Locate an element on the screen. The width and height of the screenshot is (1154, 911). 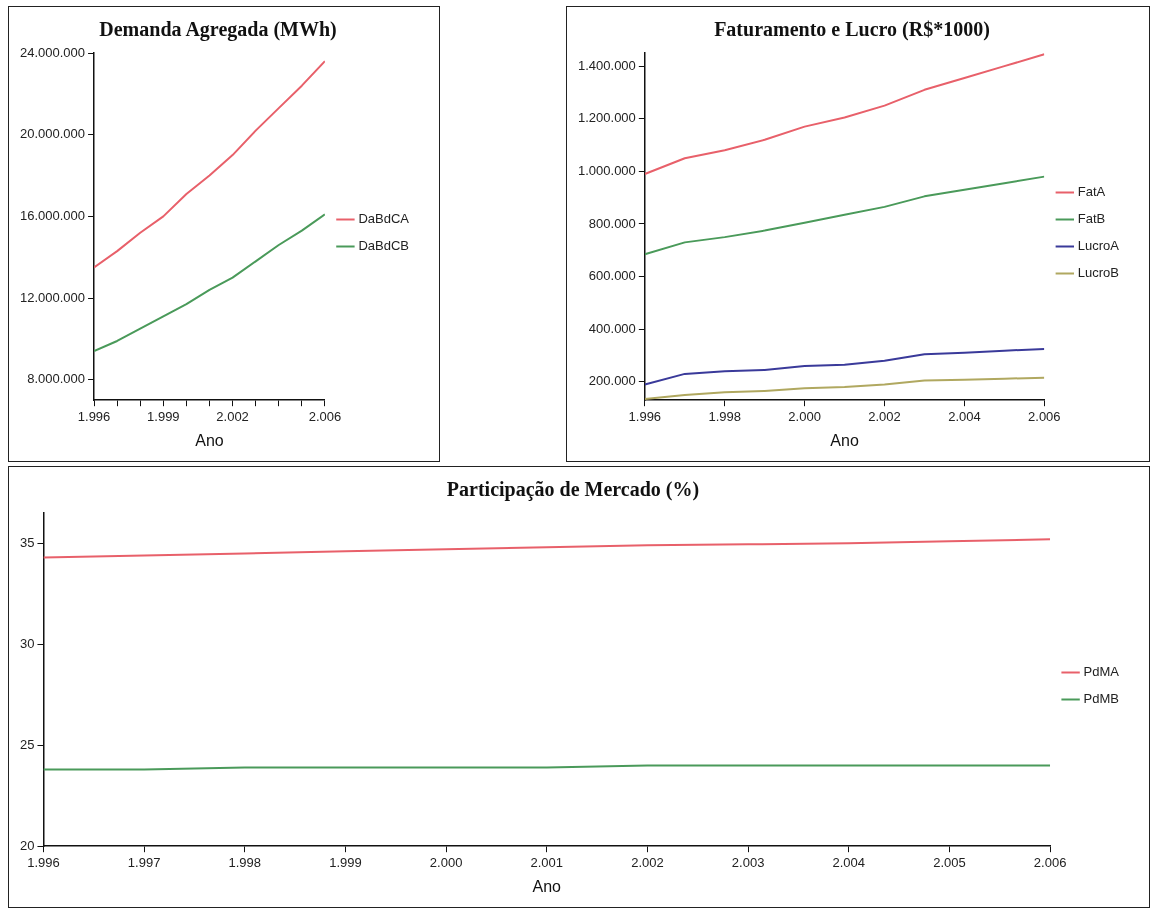
legend-label: DaBdCA is located at coordinates (384, 219).